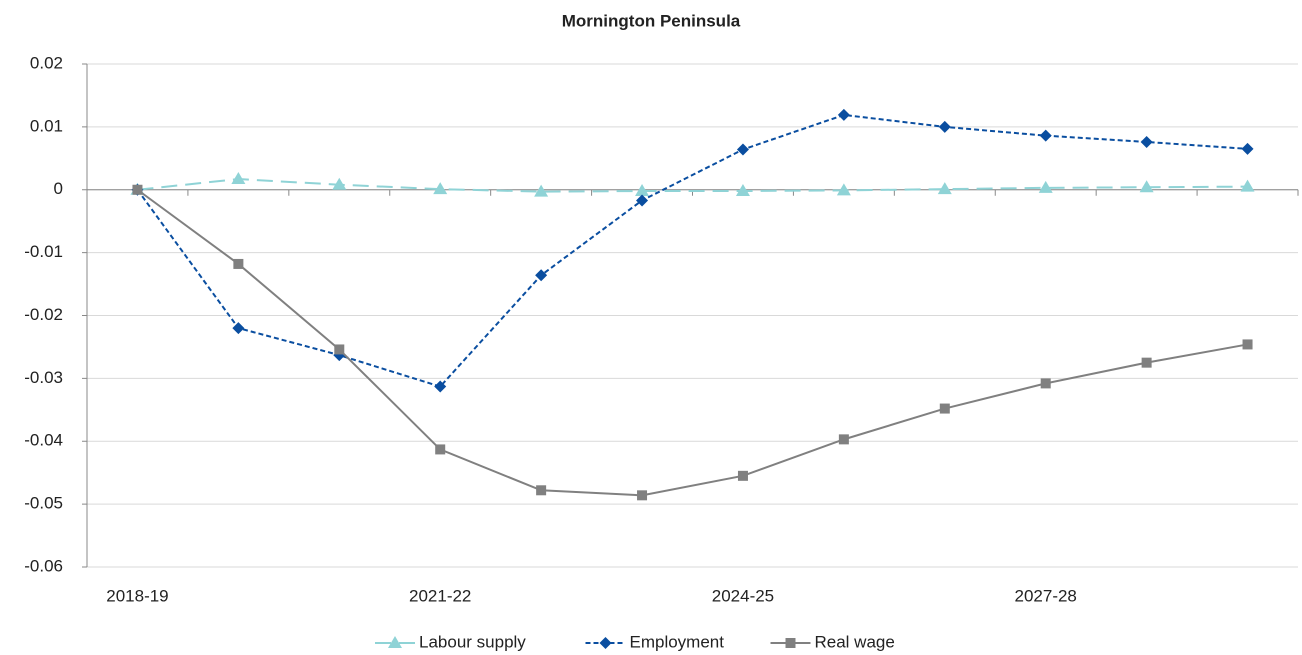  I want to click on legend-label: Employment, so click(677, 641).